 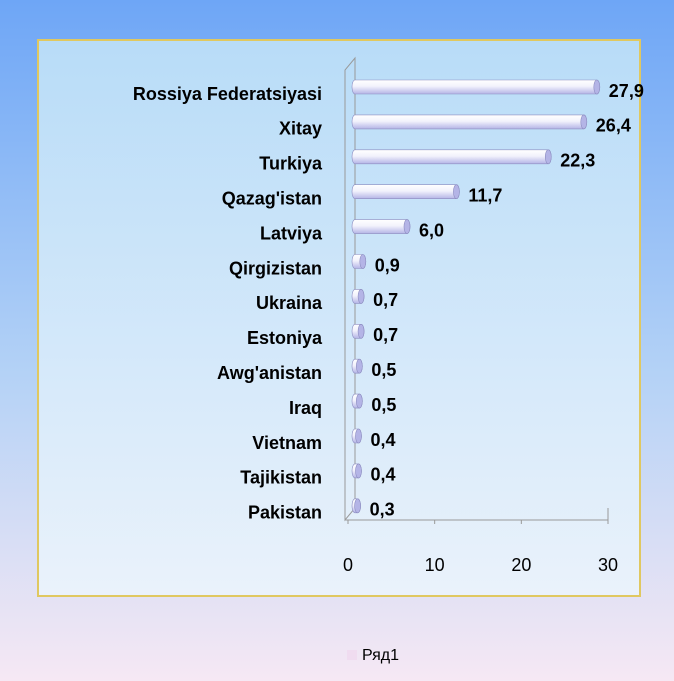 I want to click on y-tick-label: Qirgizistan, so click(x=275, y=268).